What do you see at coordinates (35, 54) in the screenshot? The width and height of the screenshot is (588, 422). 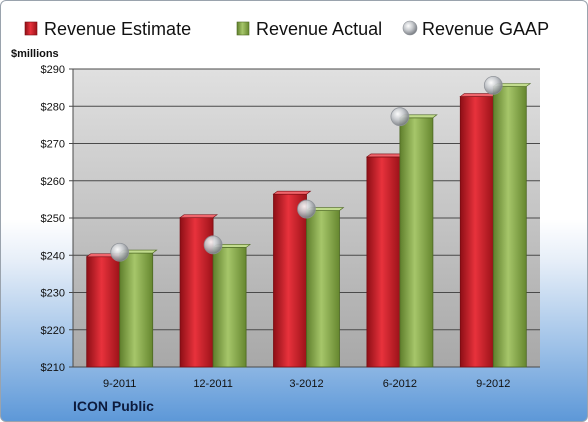 I see `y-axis-unit-label: $millions` at bounding box center [35, 54].